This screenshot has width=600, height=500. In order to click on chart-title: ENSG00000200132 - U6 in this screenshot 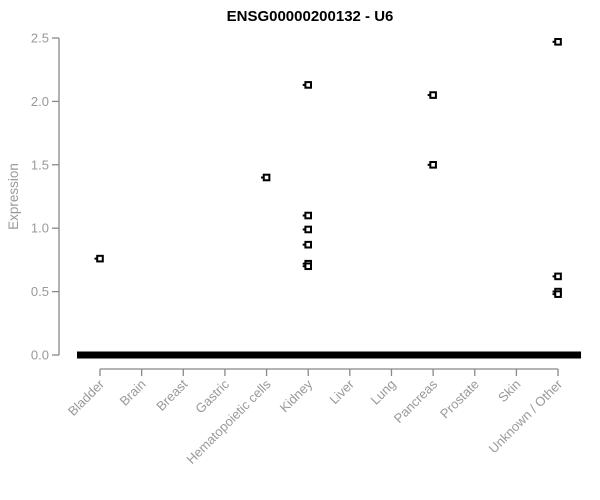, I will do `click(310, 16)`.